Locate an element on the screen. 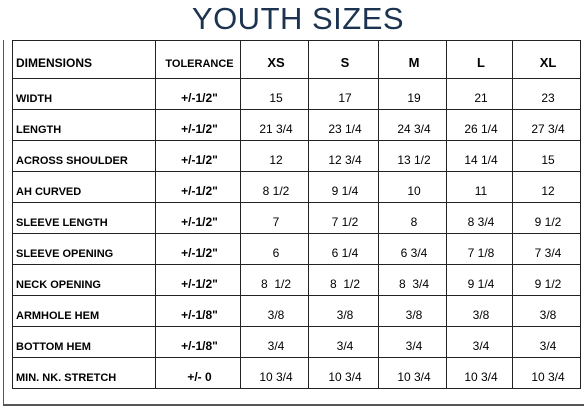 This screenshot has height=408, width=584. dimension-cell: SLEEVE OPENING is located at coordinates (84, 249).